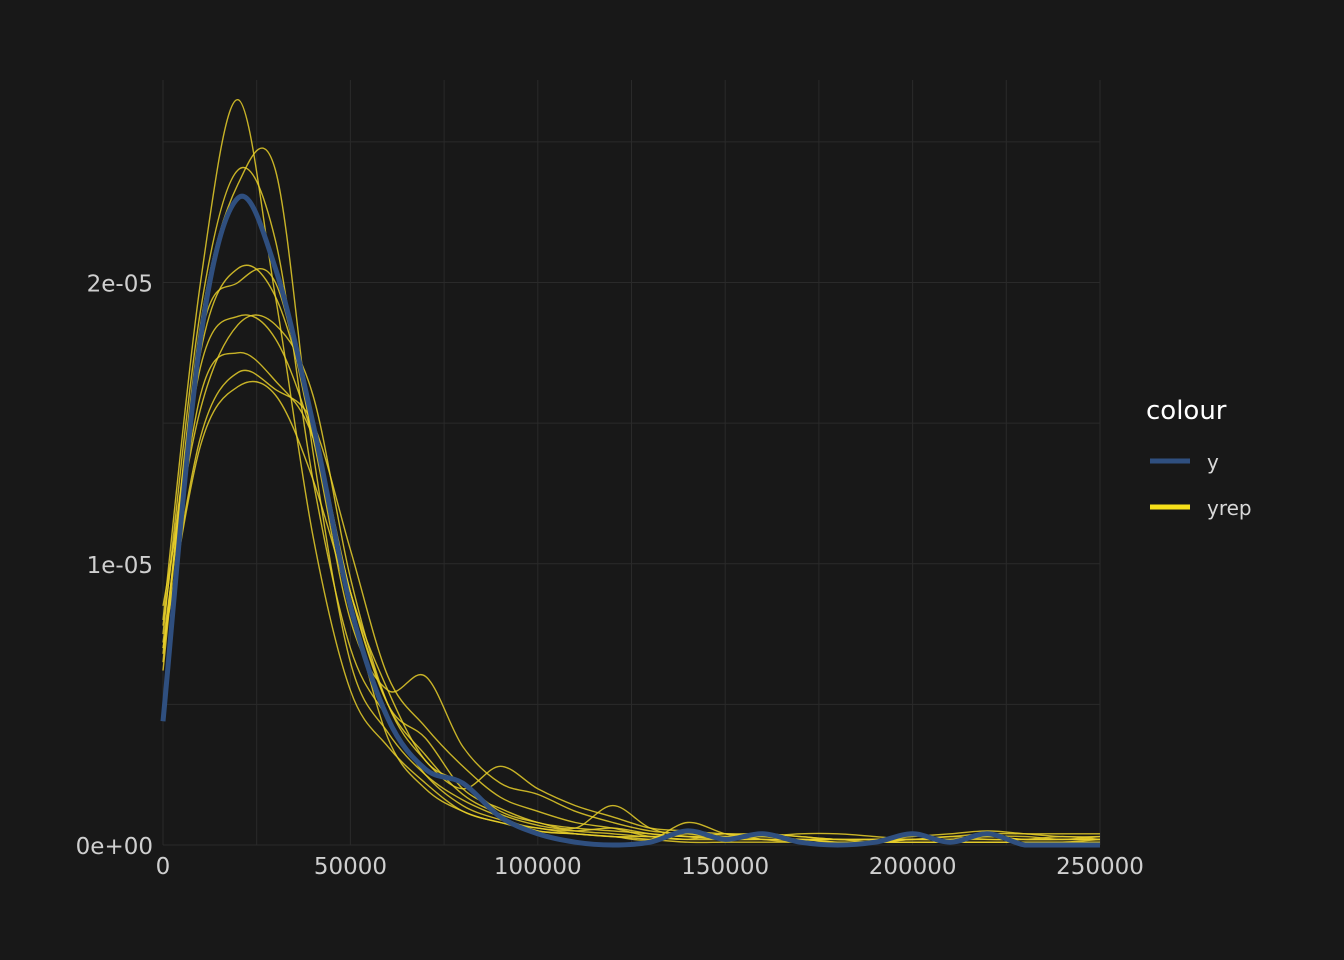  I want to click on y-tick-label: 2e-05, so click(120, 285).